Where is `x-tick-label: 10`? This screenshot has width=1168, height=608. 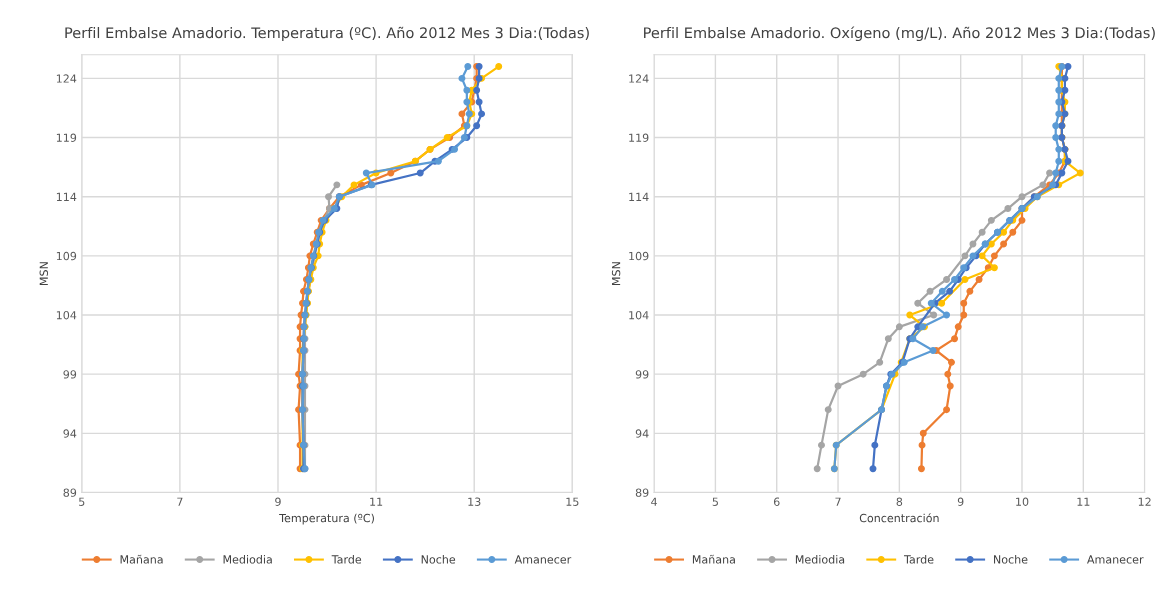 x-tick-label: 10 is located at coordinates (1022, 501).